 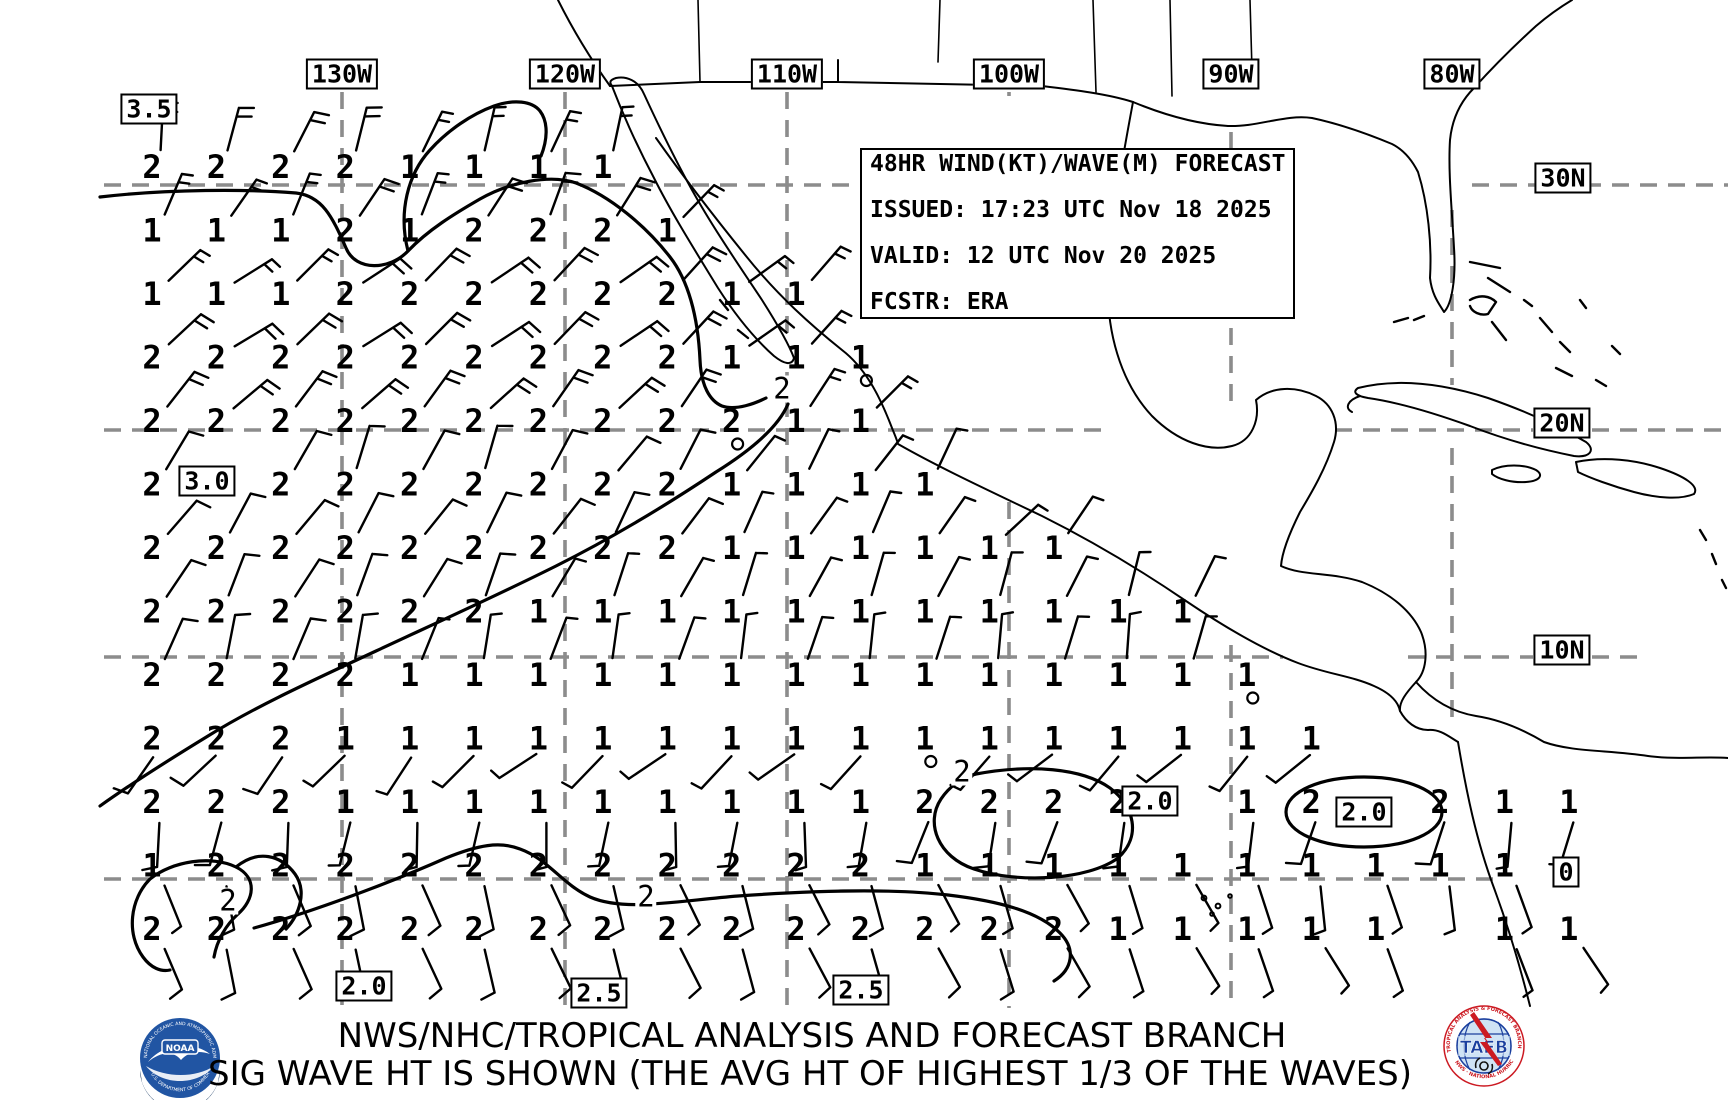 I want to click on wave-height-boxed-label: 2.0, so click(x=1150, y=801).